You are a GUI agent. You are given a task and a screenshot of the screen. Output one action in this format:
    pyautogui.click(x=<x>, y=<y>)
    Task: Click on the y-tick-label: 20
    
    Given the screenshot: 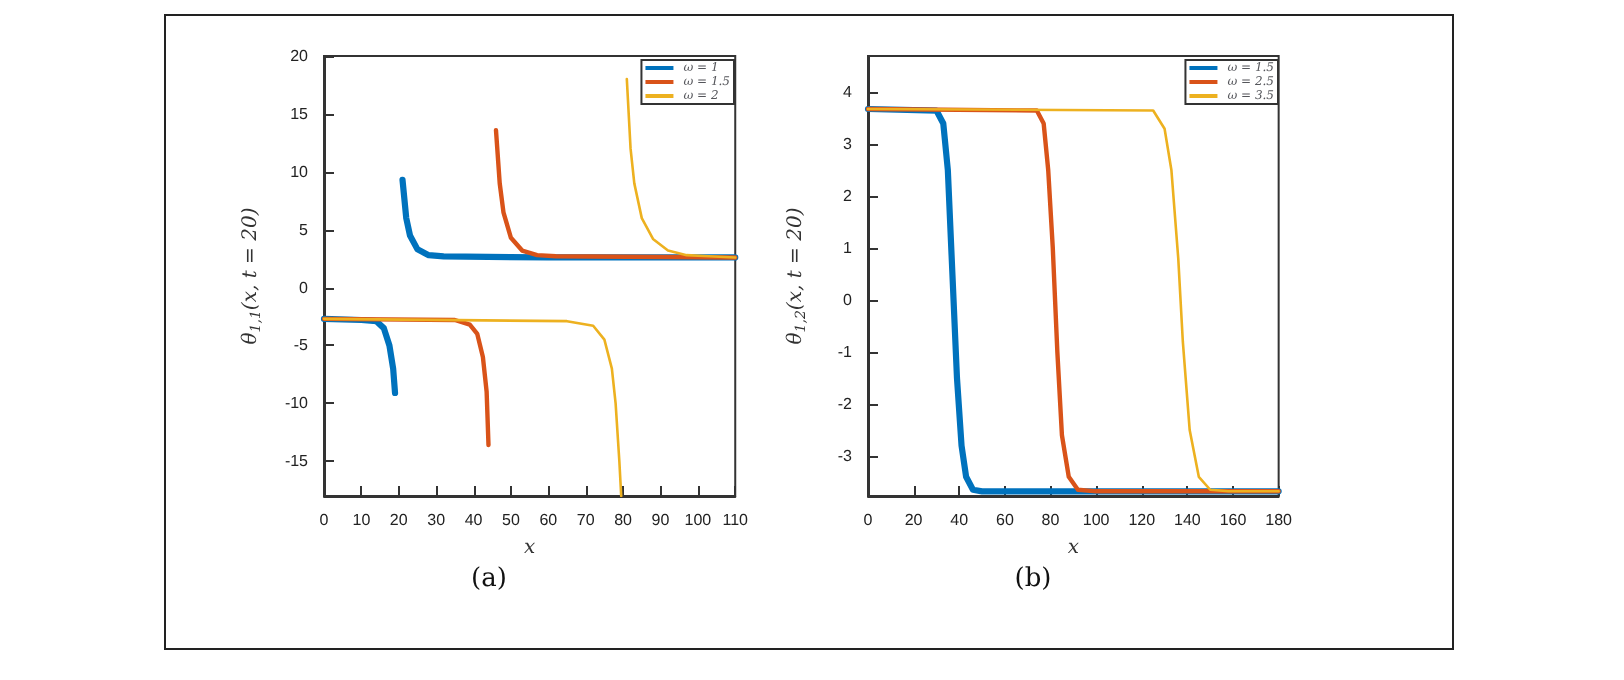 What is the action you would take?
    pyautogui.click(x=300, y=56)
    